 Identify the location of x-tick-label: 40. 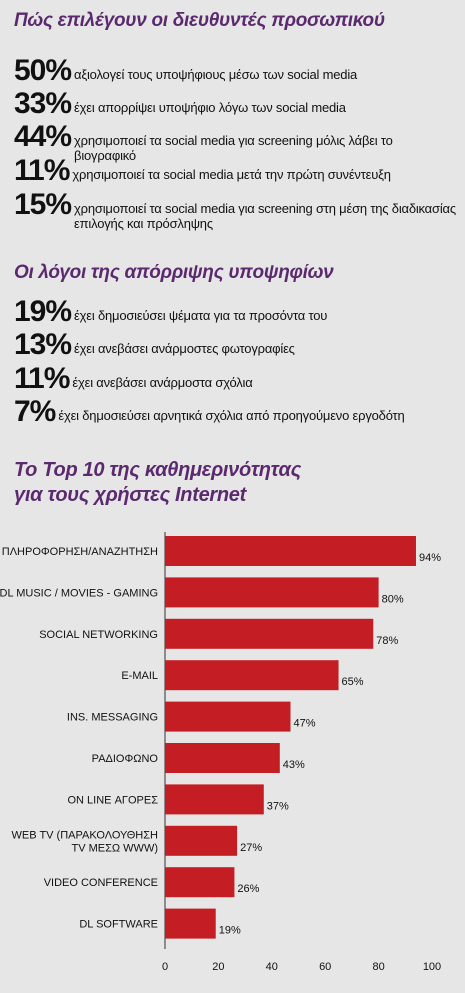
(272, 967).